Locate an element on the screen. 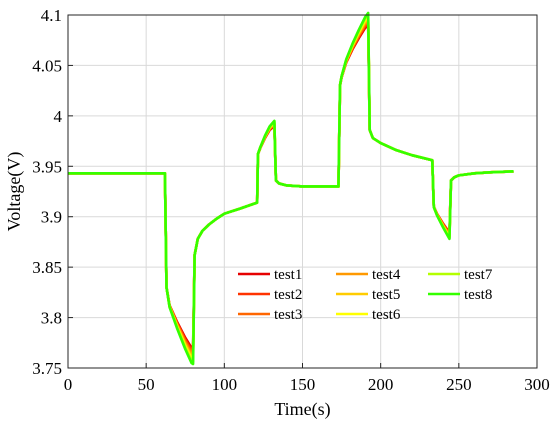  x-tick-label-3: 150 is located at coordinates (303, 384).